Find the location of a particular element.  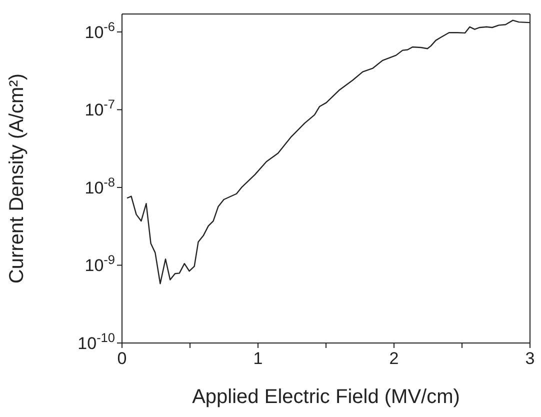

y-tick-label: 10$^{-8}$ is located at coordinates (99, 186).